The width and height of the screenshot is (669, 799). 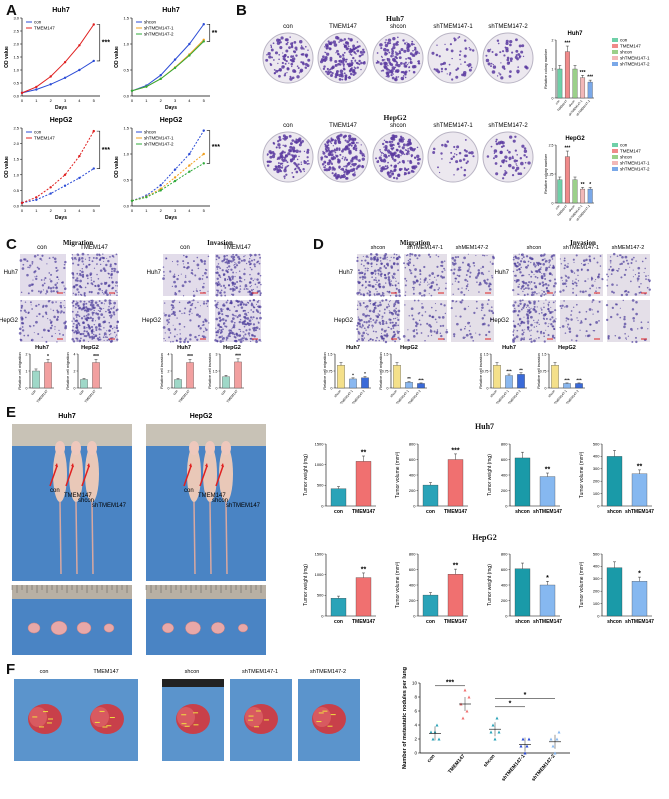 What do you see at coordinates (7, 57) in the screenshot?
I see `y-axis-label: OD value` at bounding box center [7, 57].